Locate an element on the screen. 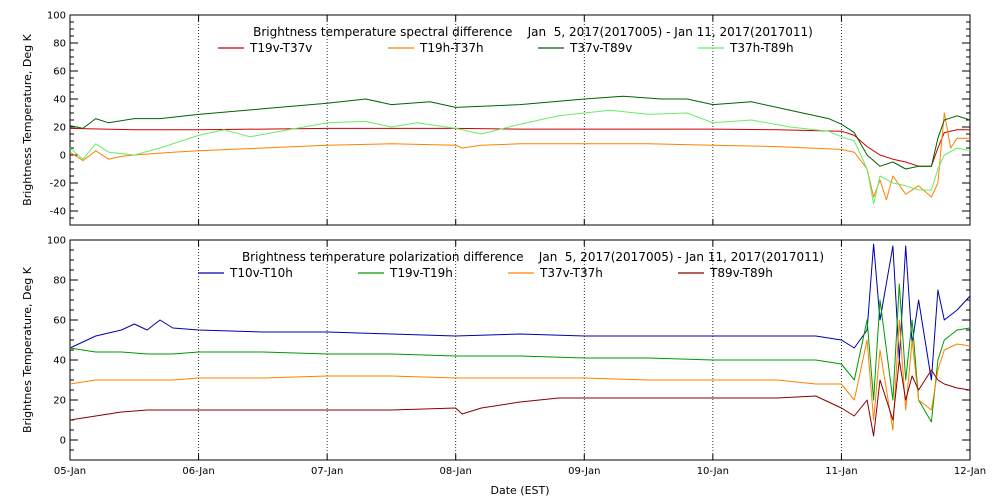  polarization-x-tick-label: 12-Jan is located at coordinates (970, 471).